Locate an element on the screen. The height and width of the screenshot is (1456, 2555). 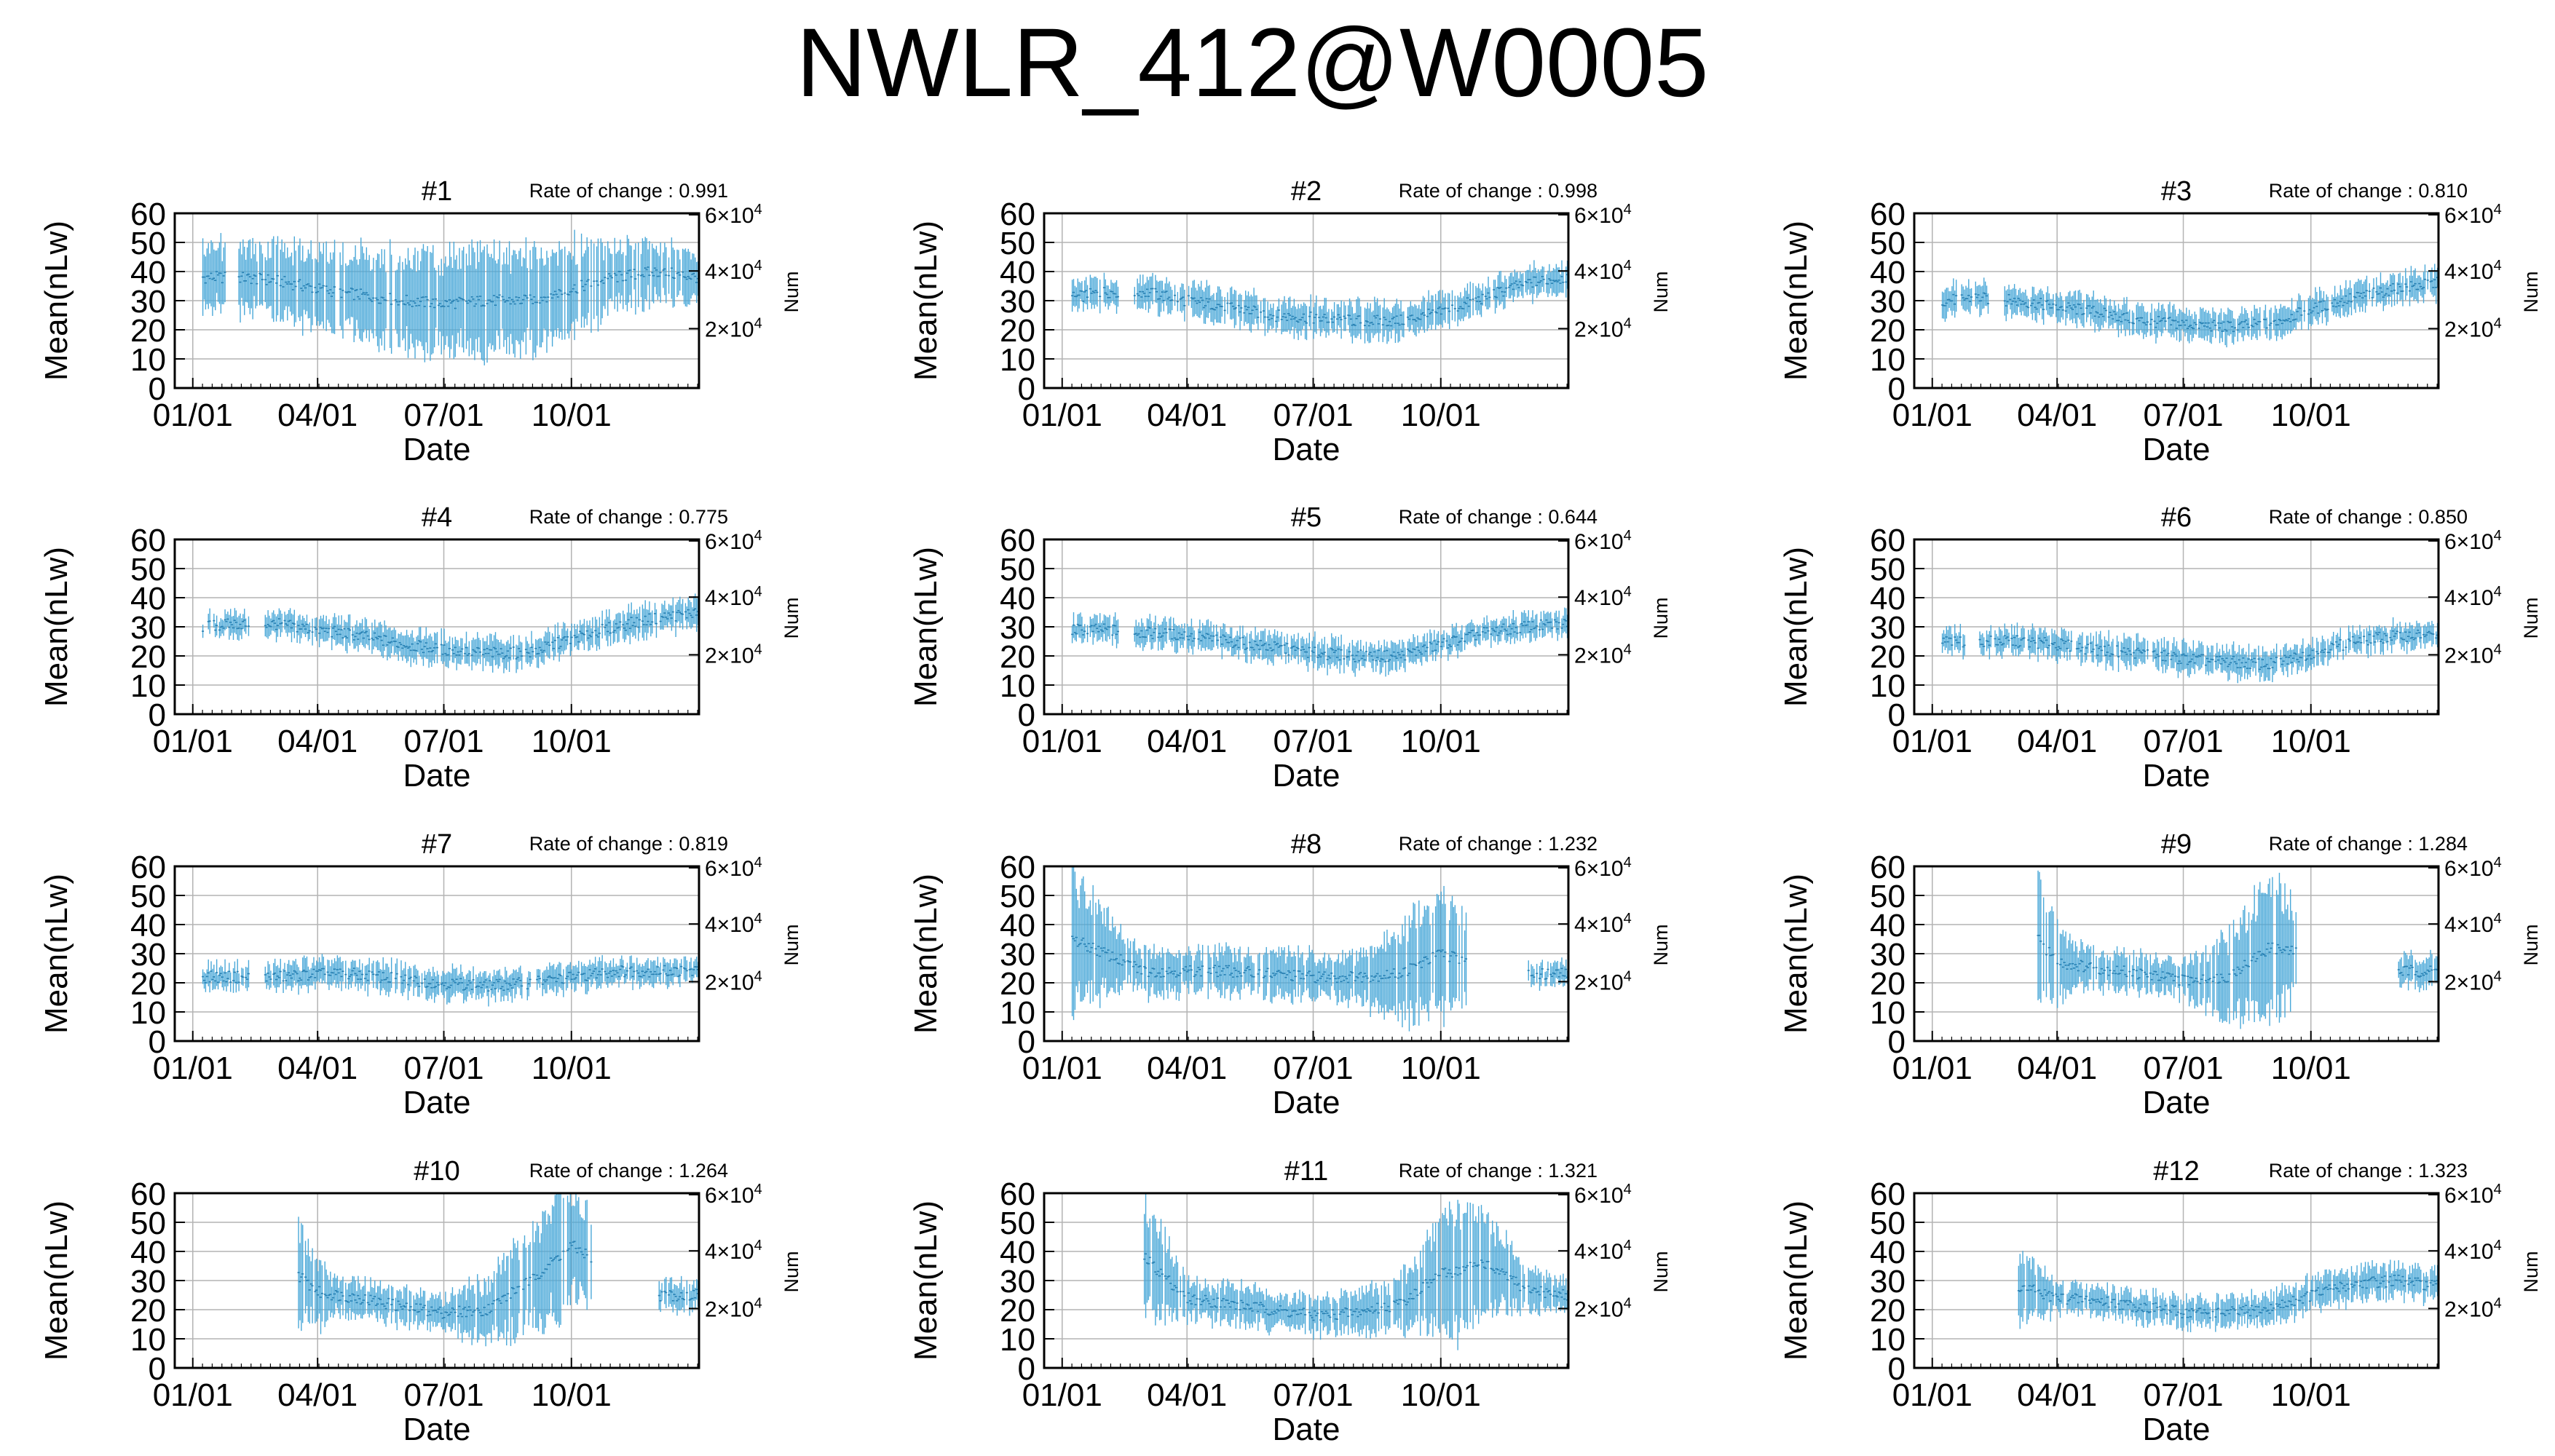
panel-title: #4 is located at coordinates (437, 517).